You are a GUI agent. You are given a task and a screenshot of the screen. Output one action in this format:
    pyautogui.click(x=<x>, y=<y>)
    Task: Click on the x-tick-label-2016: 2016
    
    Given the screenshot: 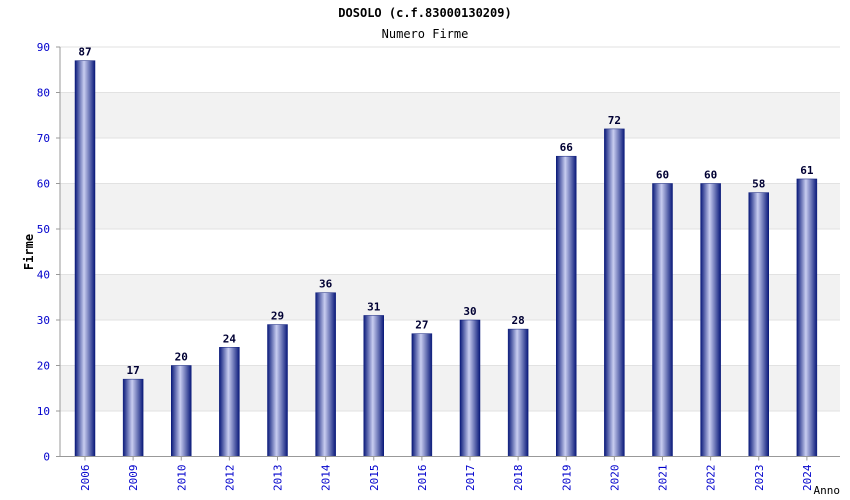 What is the action you would take?
    pyautogui.click(x=422, y=478)
    